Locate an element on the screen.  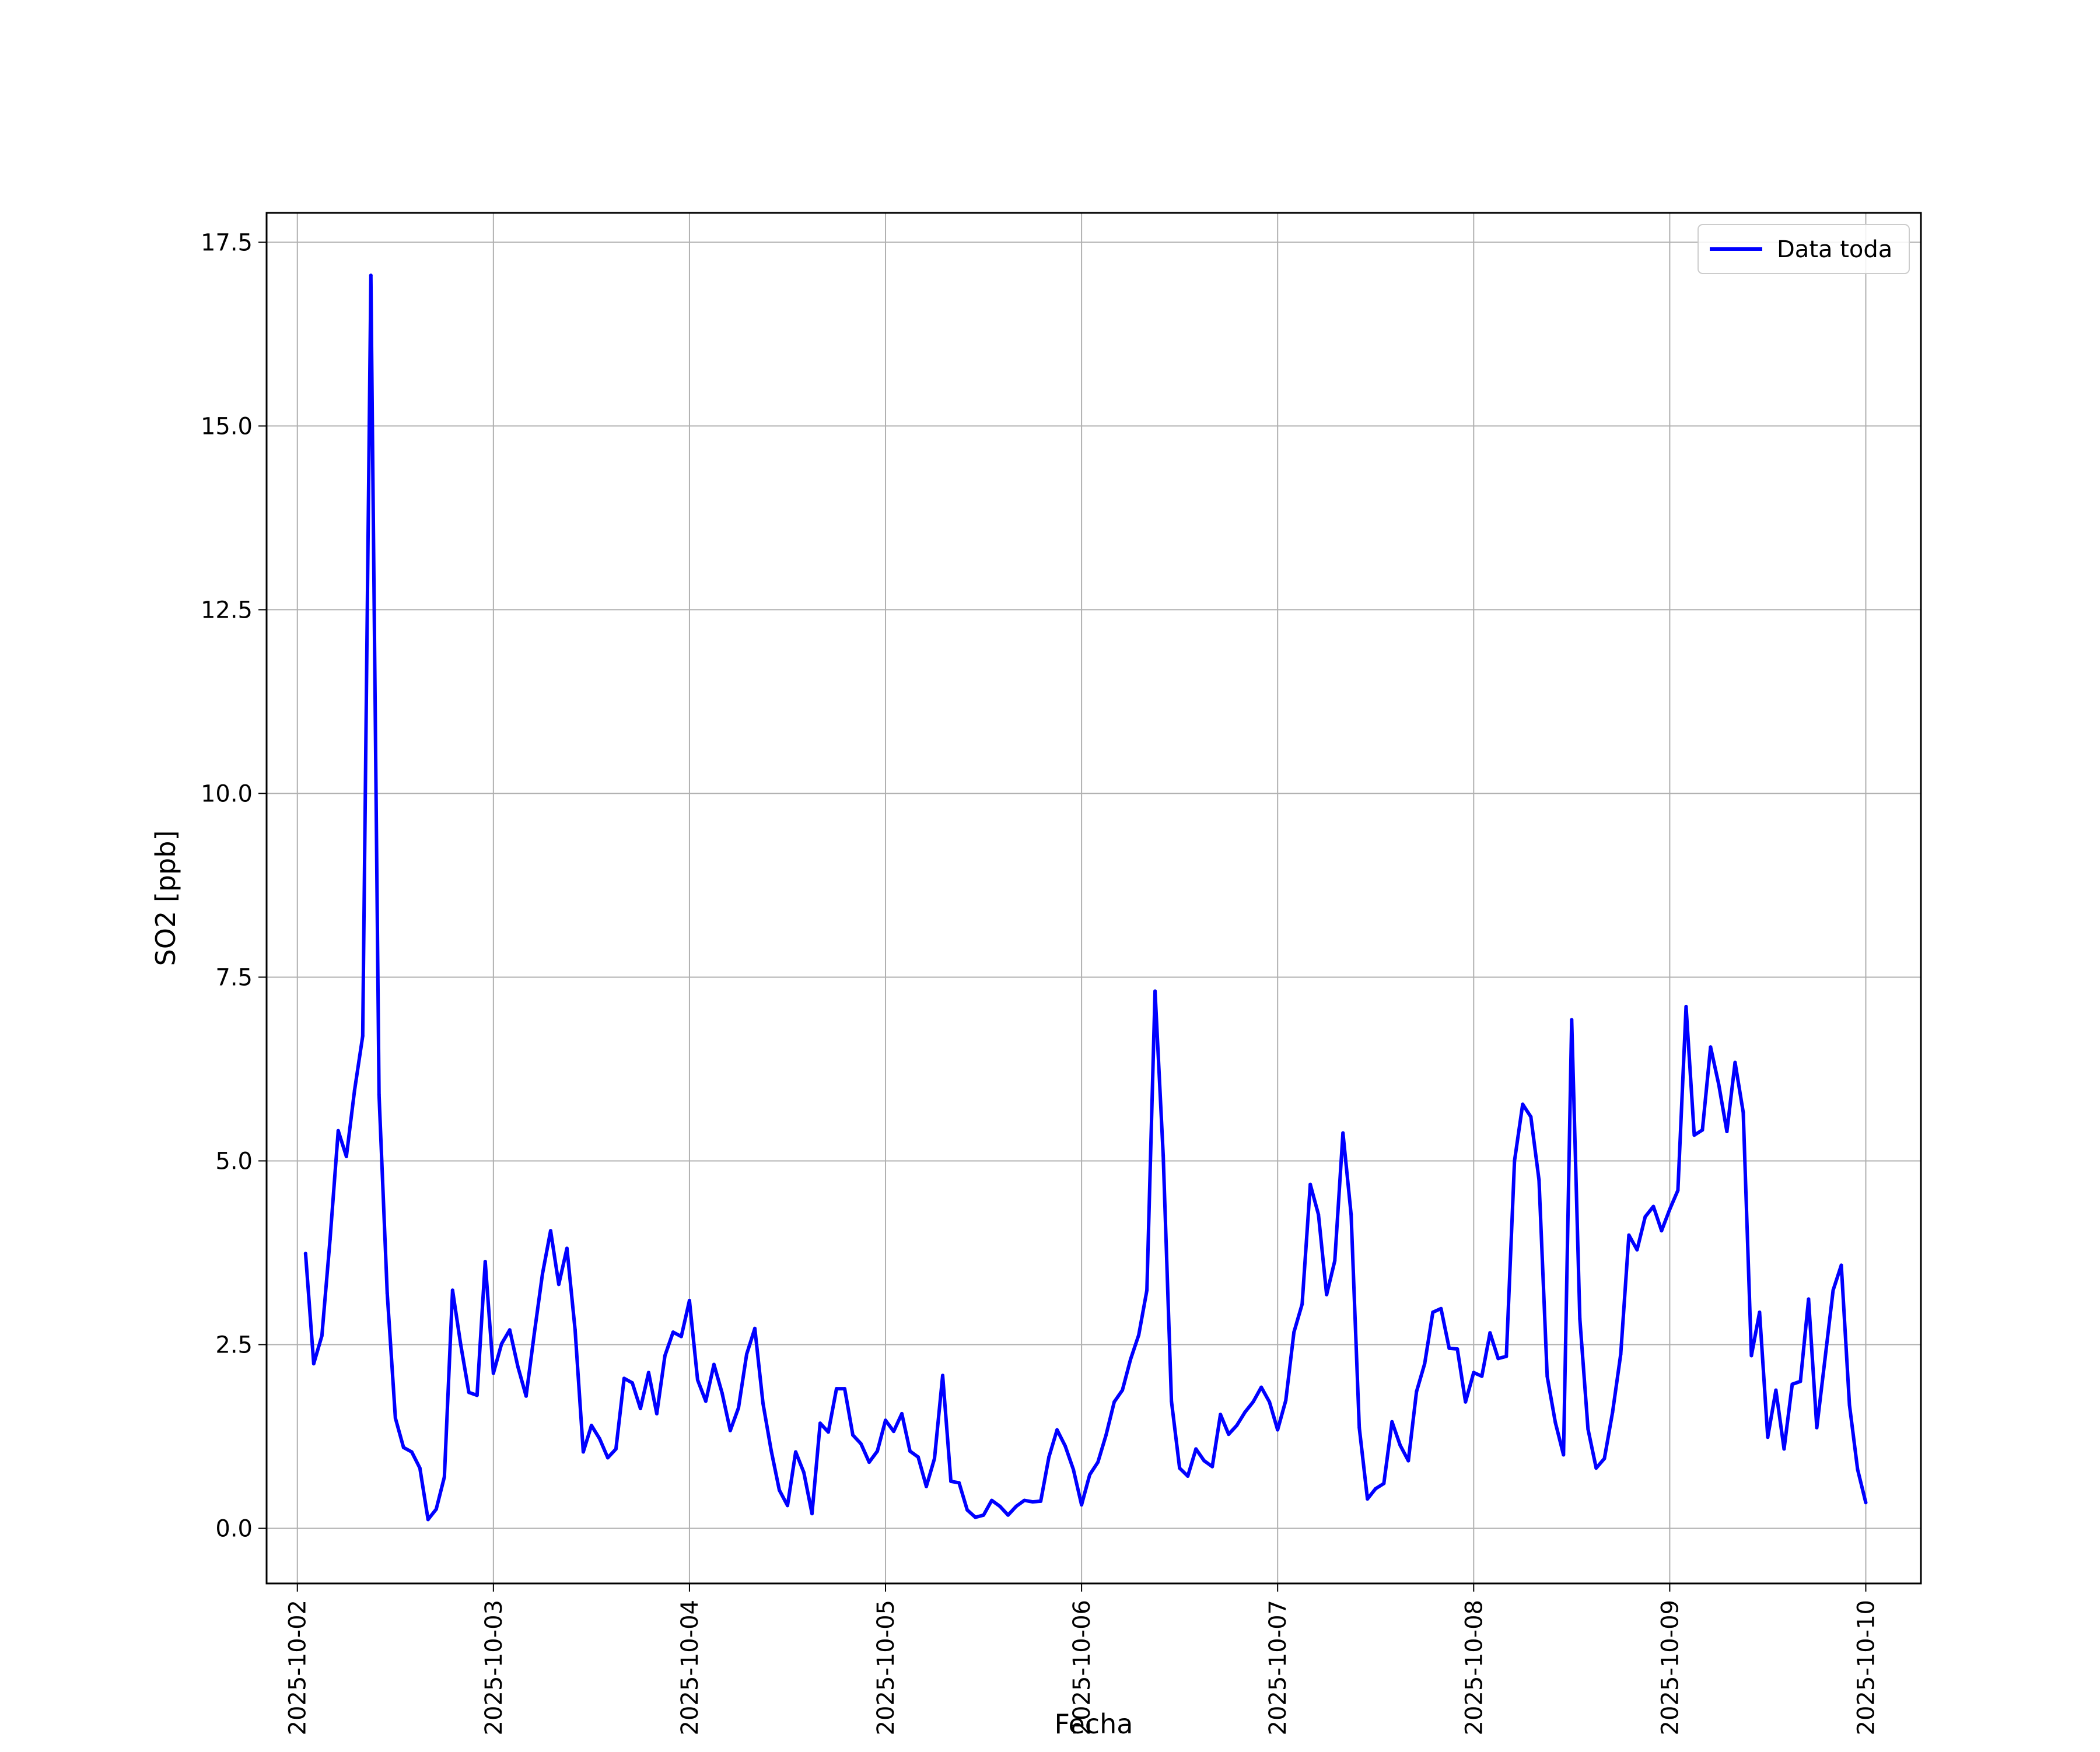
x-tick-label: 2025-10-03 is located at coordinates (494, 1667).